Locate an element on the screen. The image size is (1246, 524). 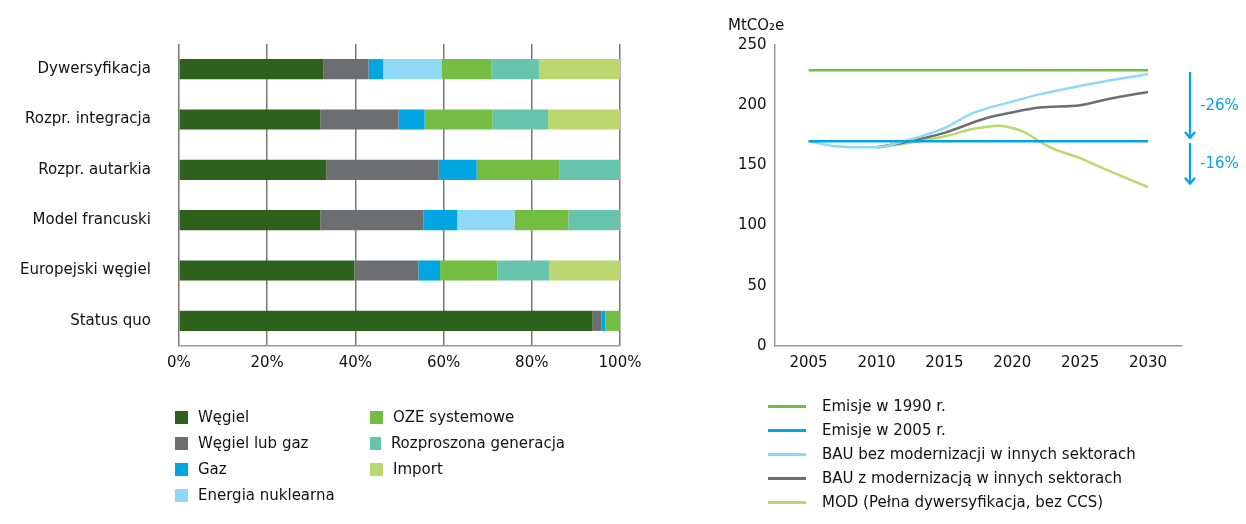
y-tick-label: 50 is located at coordinates (757, 284).